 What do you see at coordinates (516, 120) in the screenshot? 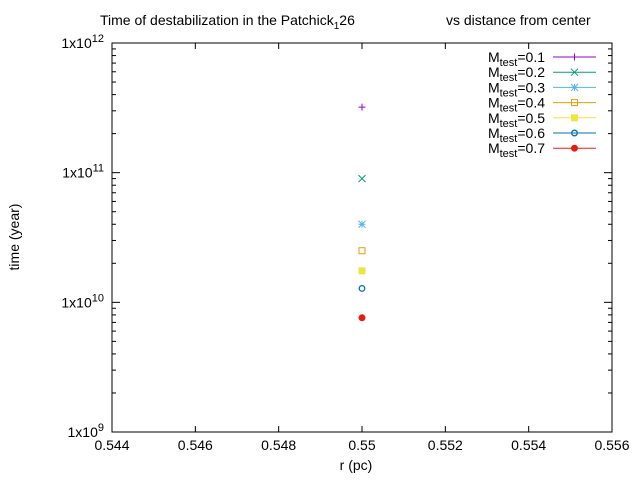
I see `legend-label: Mtest=0.5` at bounding box center [516, 120].